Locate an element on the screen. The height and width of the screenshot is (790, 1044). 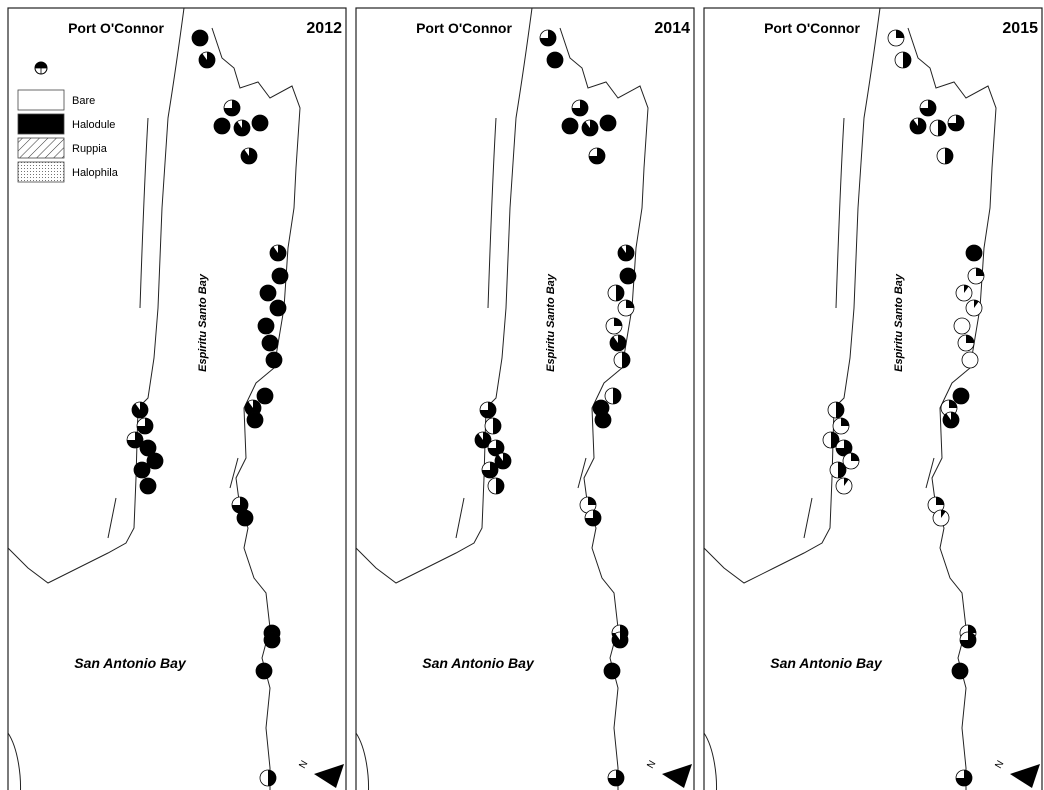
year-label: 2012 is located at coordinates (324, 28).